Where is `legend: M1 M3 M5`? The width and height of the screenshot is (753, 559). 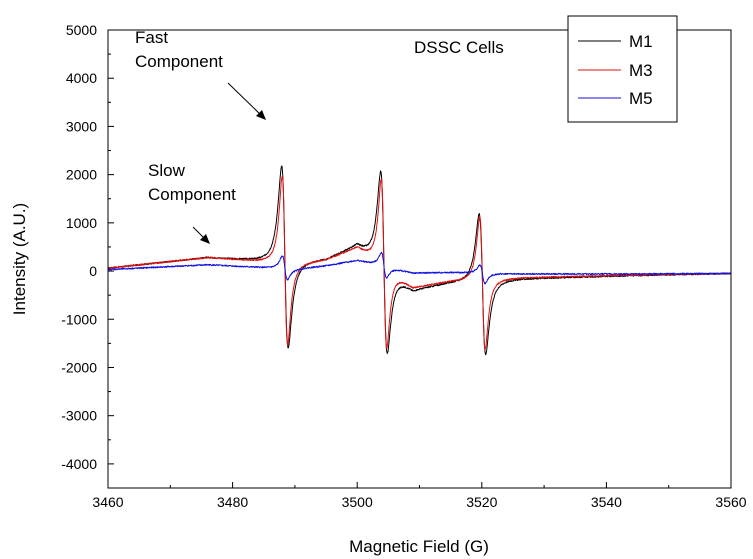
legend: M1 M3 M5 is located at coordinates (622, 69).